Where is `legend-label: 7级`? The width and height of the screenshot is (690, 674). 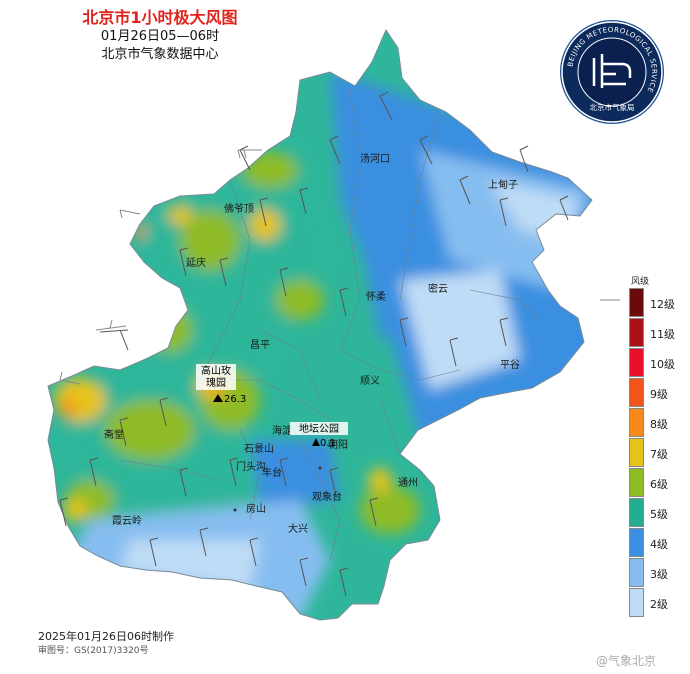 legend-label: 7级 is located at coordinates (659, 454).